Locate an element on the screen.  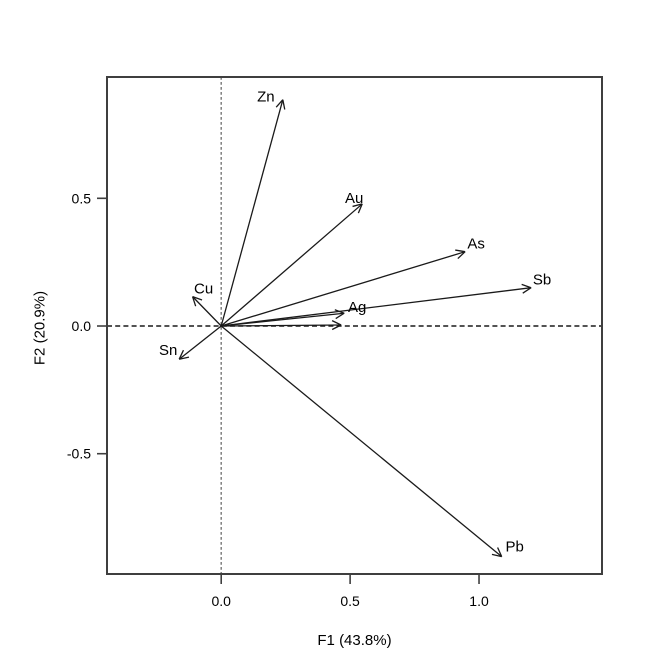
loading-label-As: As is located at coordinates (476, 244).